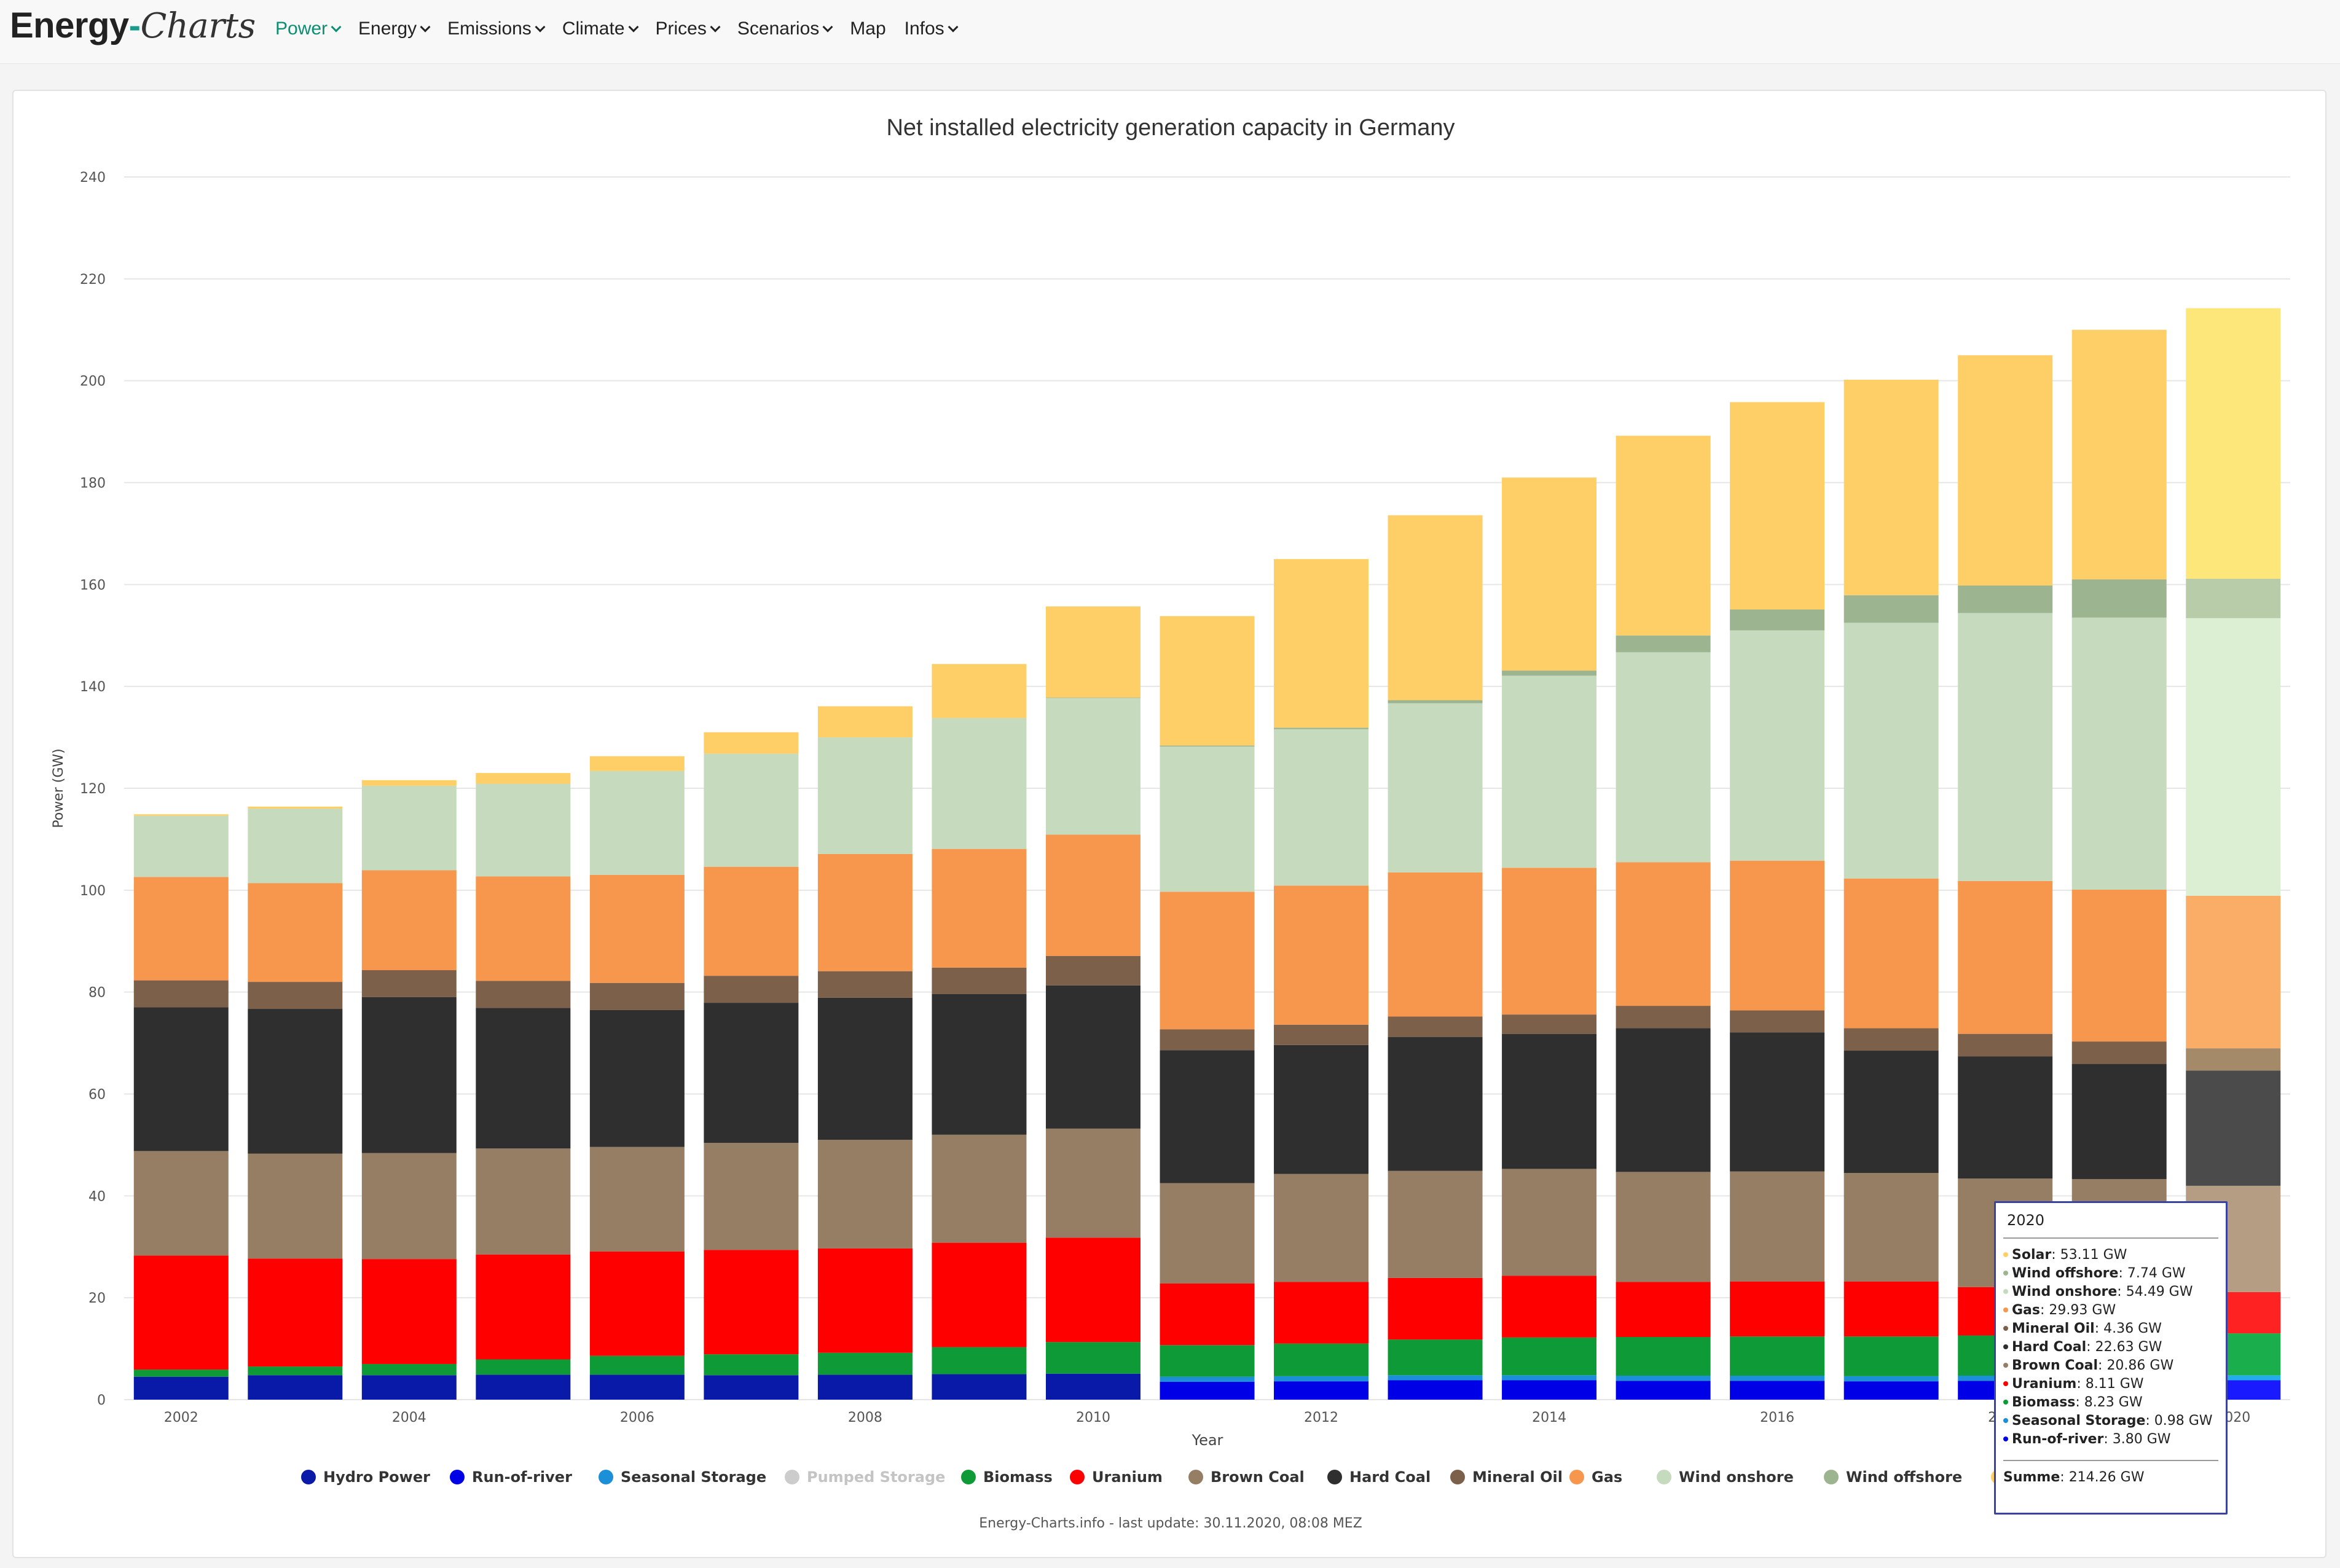  What do you see at coordinates (1891, 1391) in the screenshot?
I see `bar-run-of-river-2017` at bounding box center [1891, 1391].